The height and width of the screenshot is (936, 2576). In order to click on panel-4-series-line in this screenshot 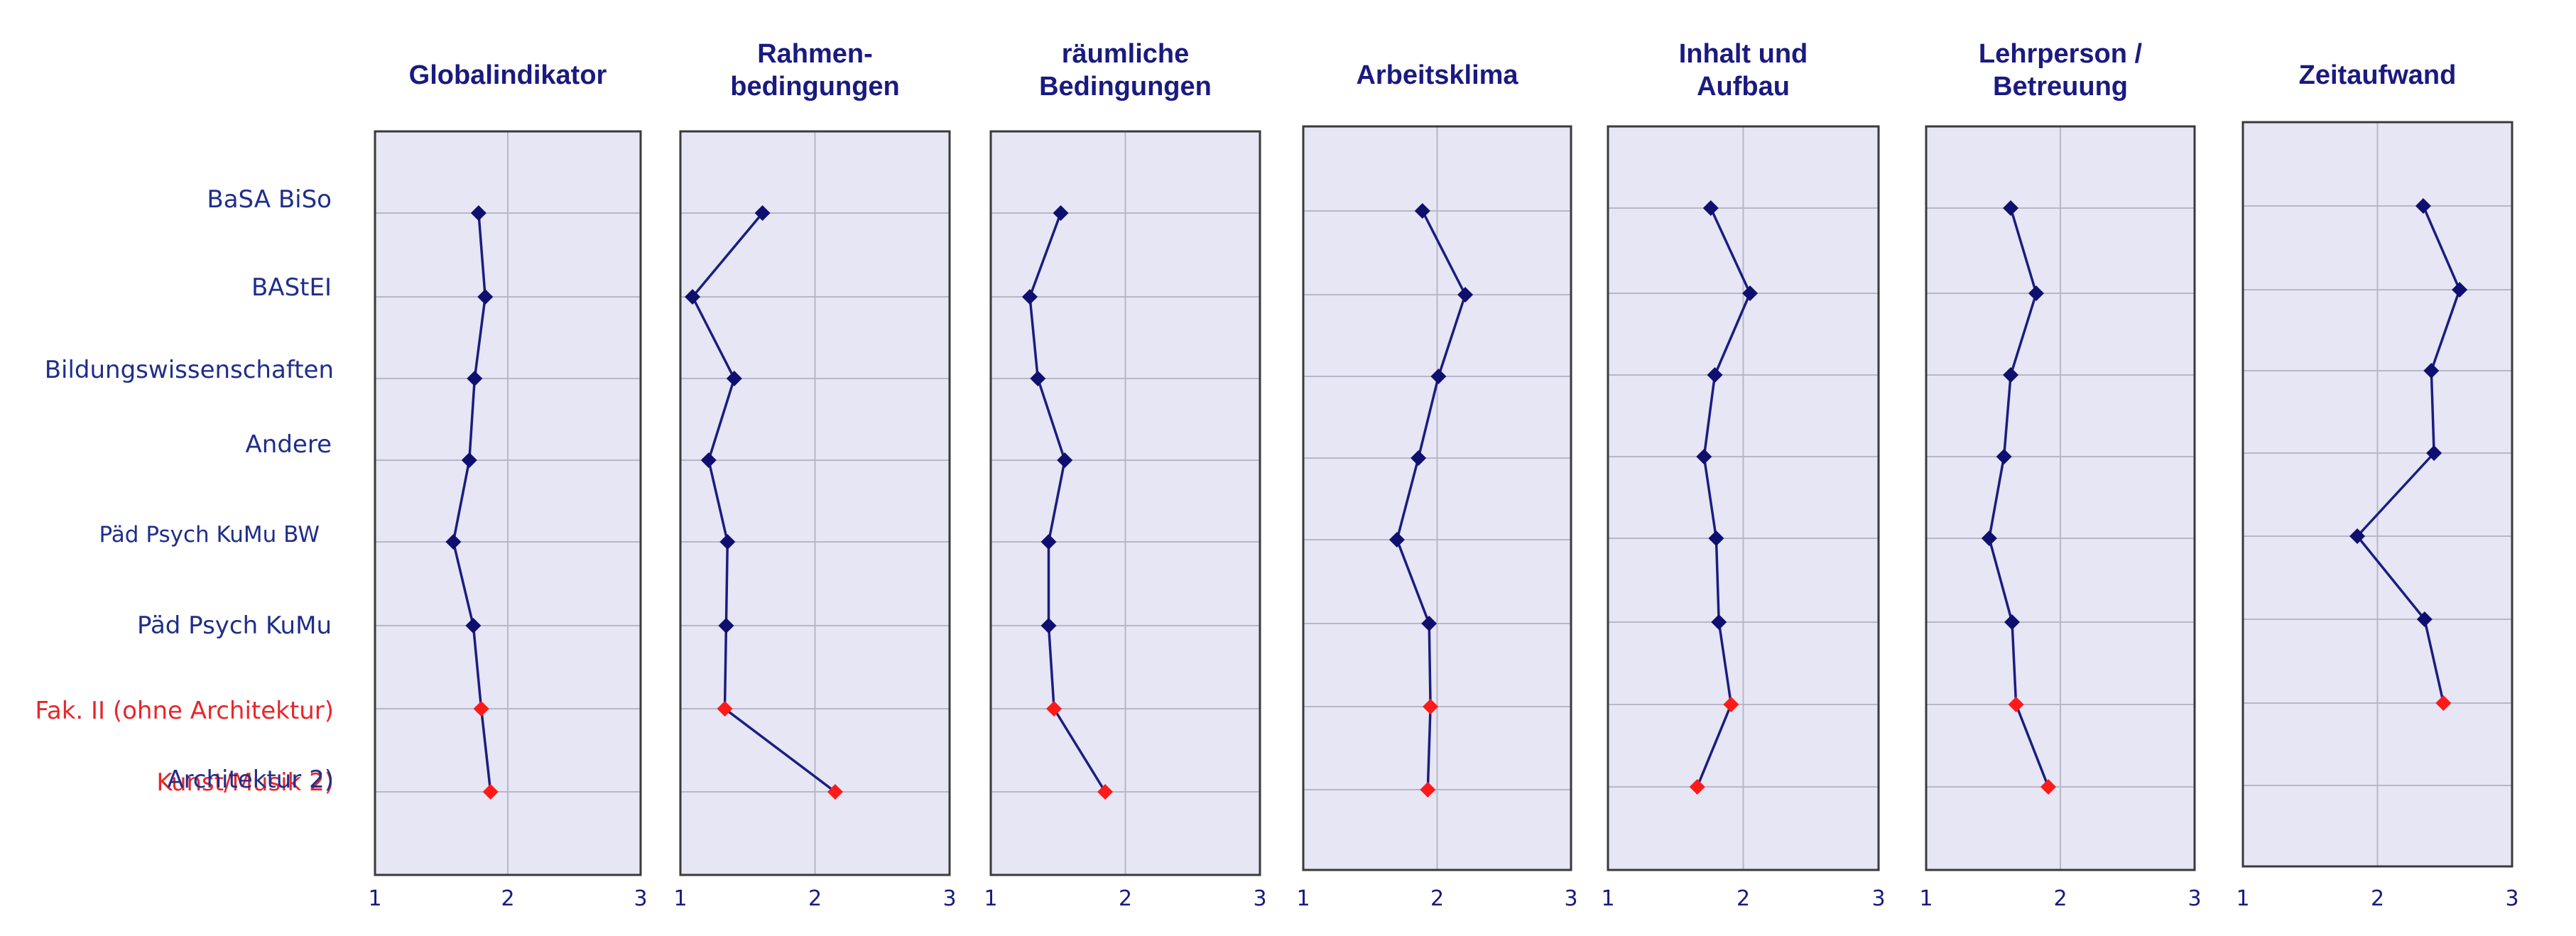, I will do `click(1432, 500)`.